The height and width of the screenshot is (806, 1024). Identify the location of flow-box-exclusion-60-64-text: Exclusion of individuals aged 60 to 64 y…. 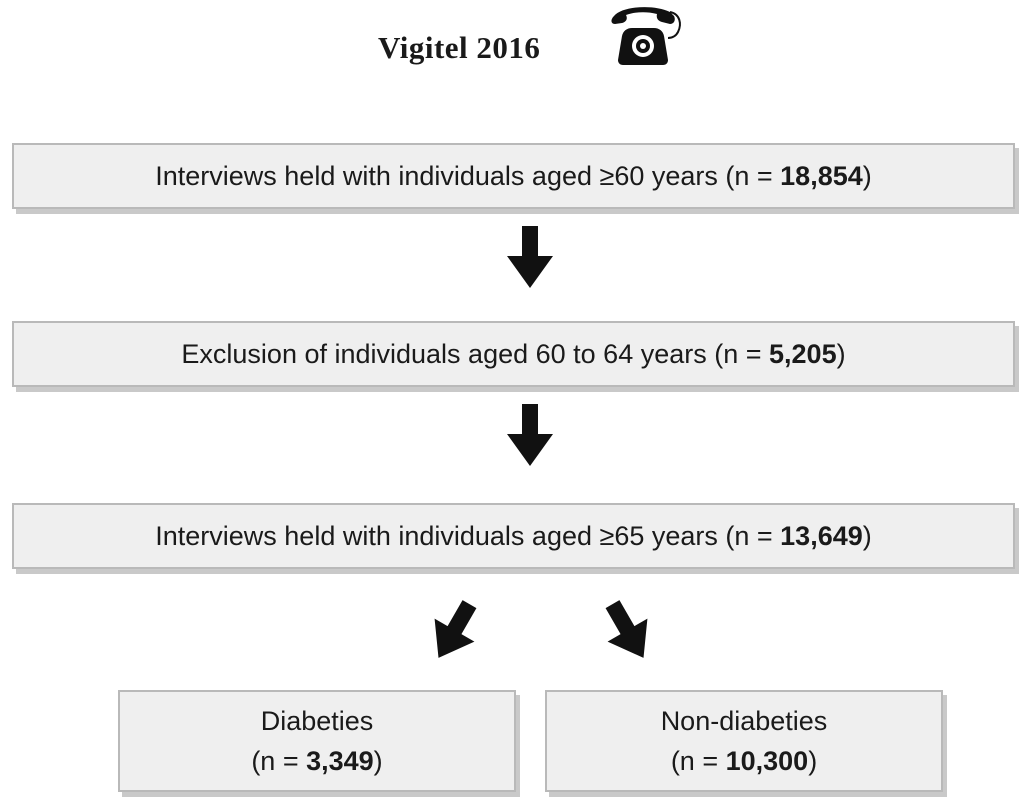
(513, 353).